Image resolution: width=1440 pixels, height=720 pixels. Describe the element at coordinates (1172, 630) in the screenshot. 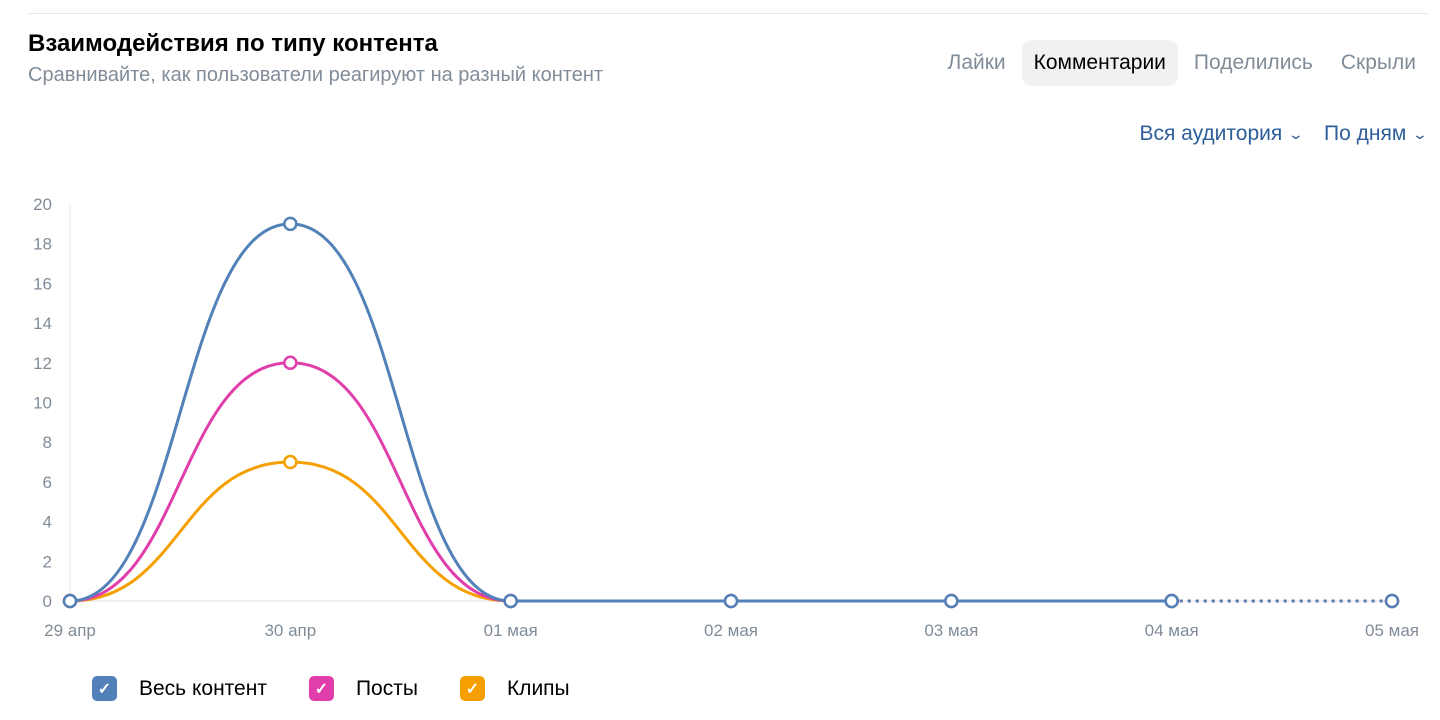

I see `x-tick-label: 04 мая` at that location.